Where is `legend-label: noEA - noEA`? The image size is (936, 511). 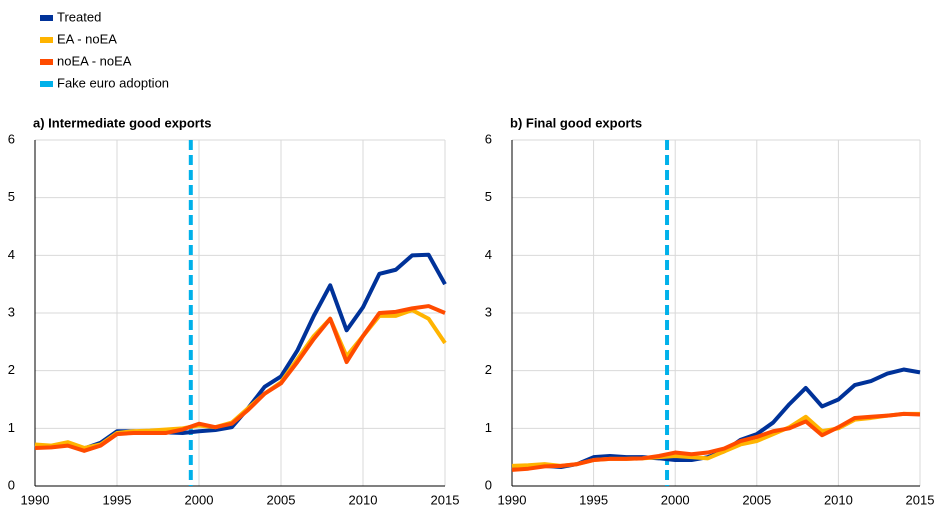
legend-label: noEA - noEA is located at coordinates (94, 60).